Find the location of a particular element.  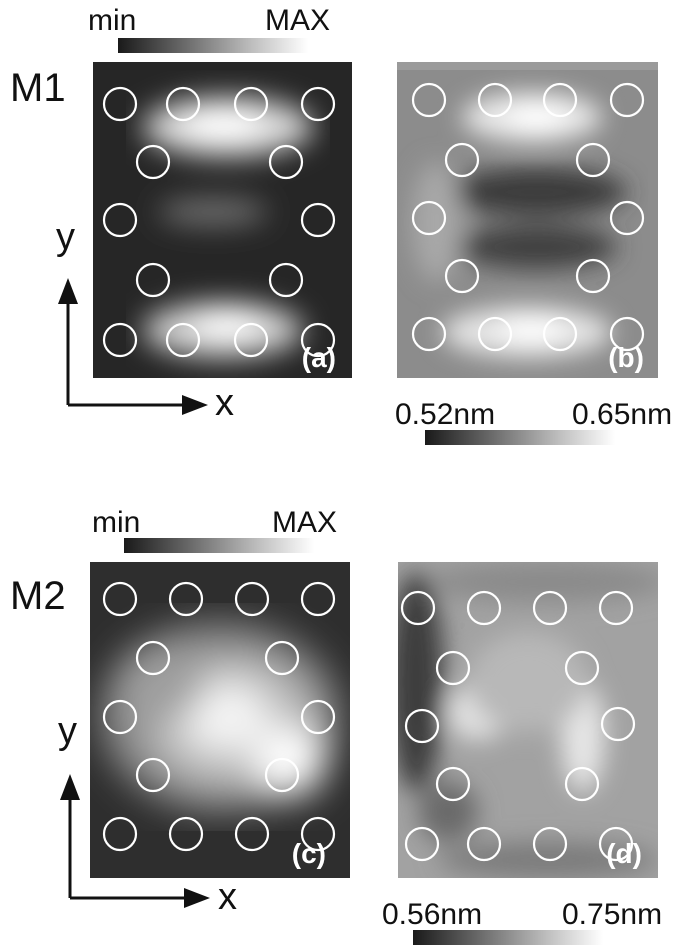

panel-label-a: (a) is located at coordinates (318, 357).